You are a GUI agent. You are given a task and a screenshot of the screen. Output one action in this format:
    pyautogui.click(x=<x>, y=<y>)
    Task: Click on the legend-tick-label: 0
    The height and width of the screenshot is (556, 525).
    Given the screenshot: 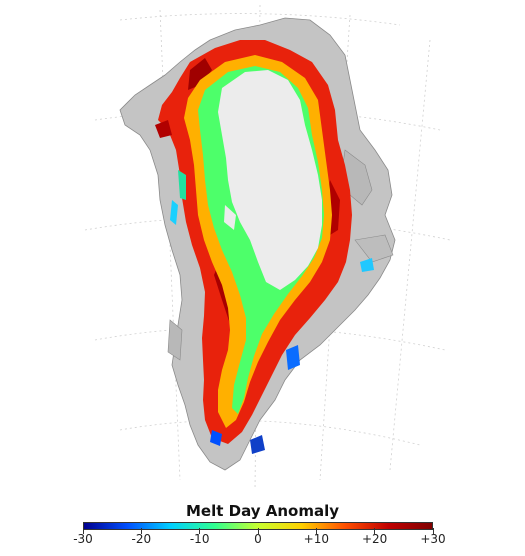 What is the action you would take?
    pyautogui.click(x=258, y=539)
    